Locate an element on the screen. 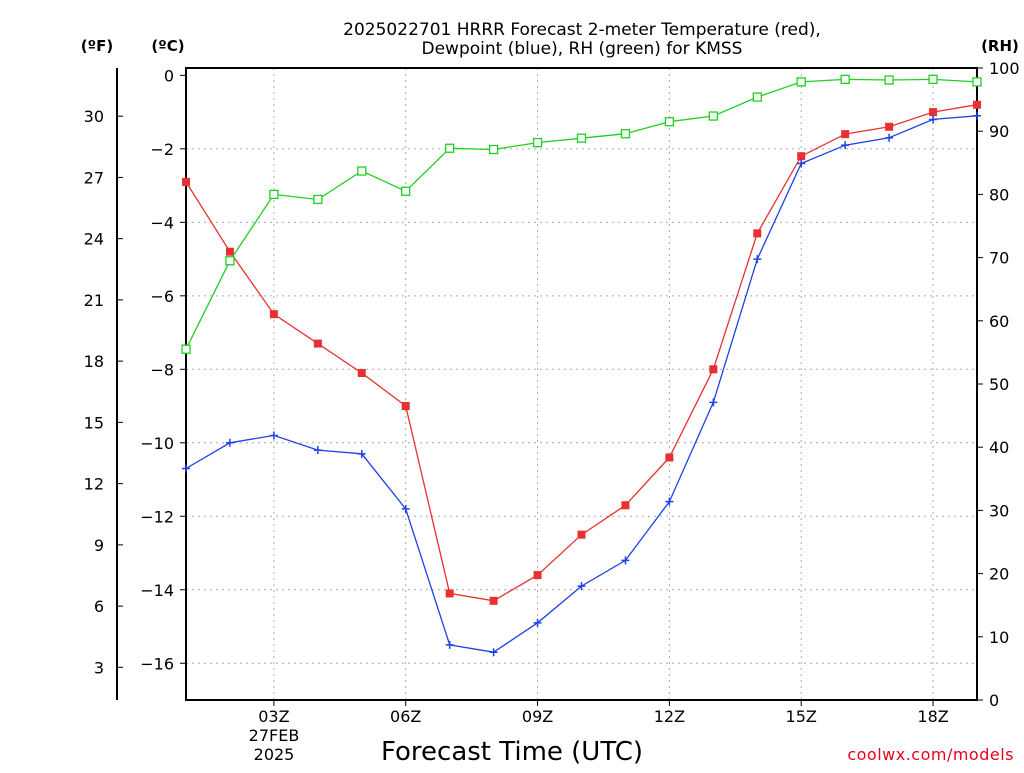 This screenshot has width=1024, height=773. celsius-tick-label: −6 is located at coordinates (162, 296).